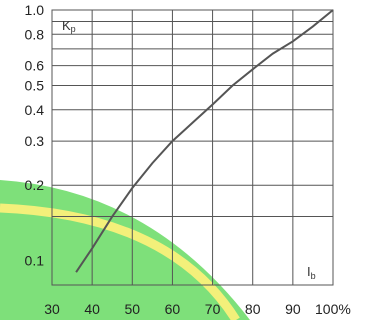 This screenshot has height=320, width=367. I want to click on y-axis-label: Kp, so click(69, 26).